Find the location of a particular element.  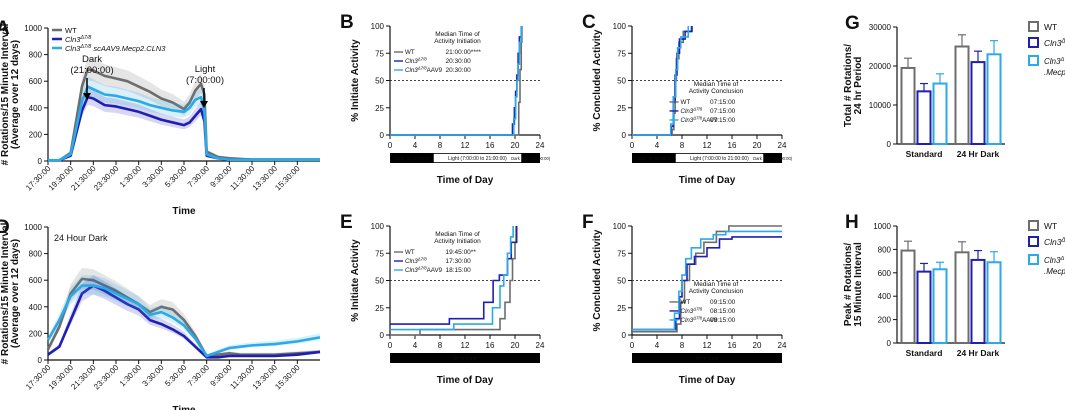

x-tick-label: 3:30:00 is located at coordinates (154, 376).